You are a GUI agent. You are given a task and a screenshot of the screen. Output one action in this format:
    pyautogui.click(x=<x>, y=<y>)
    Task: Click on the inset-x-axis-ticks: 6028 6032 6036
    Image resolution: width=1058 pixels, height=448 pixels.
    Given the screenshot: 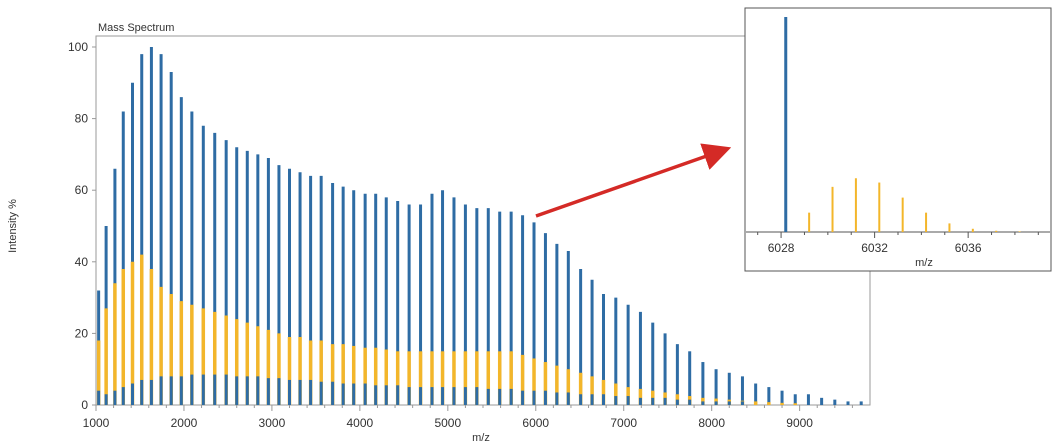 What is the action you would take?
    pyautogui.click(x=898, y=243)
    